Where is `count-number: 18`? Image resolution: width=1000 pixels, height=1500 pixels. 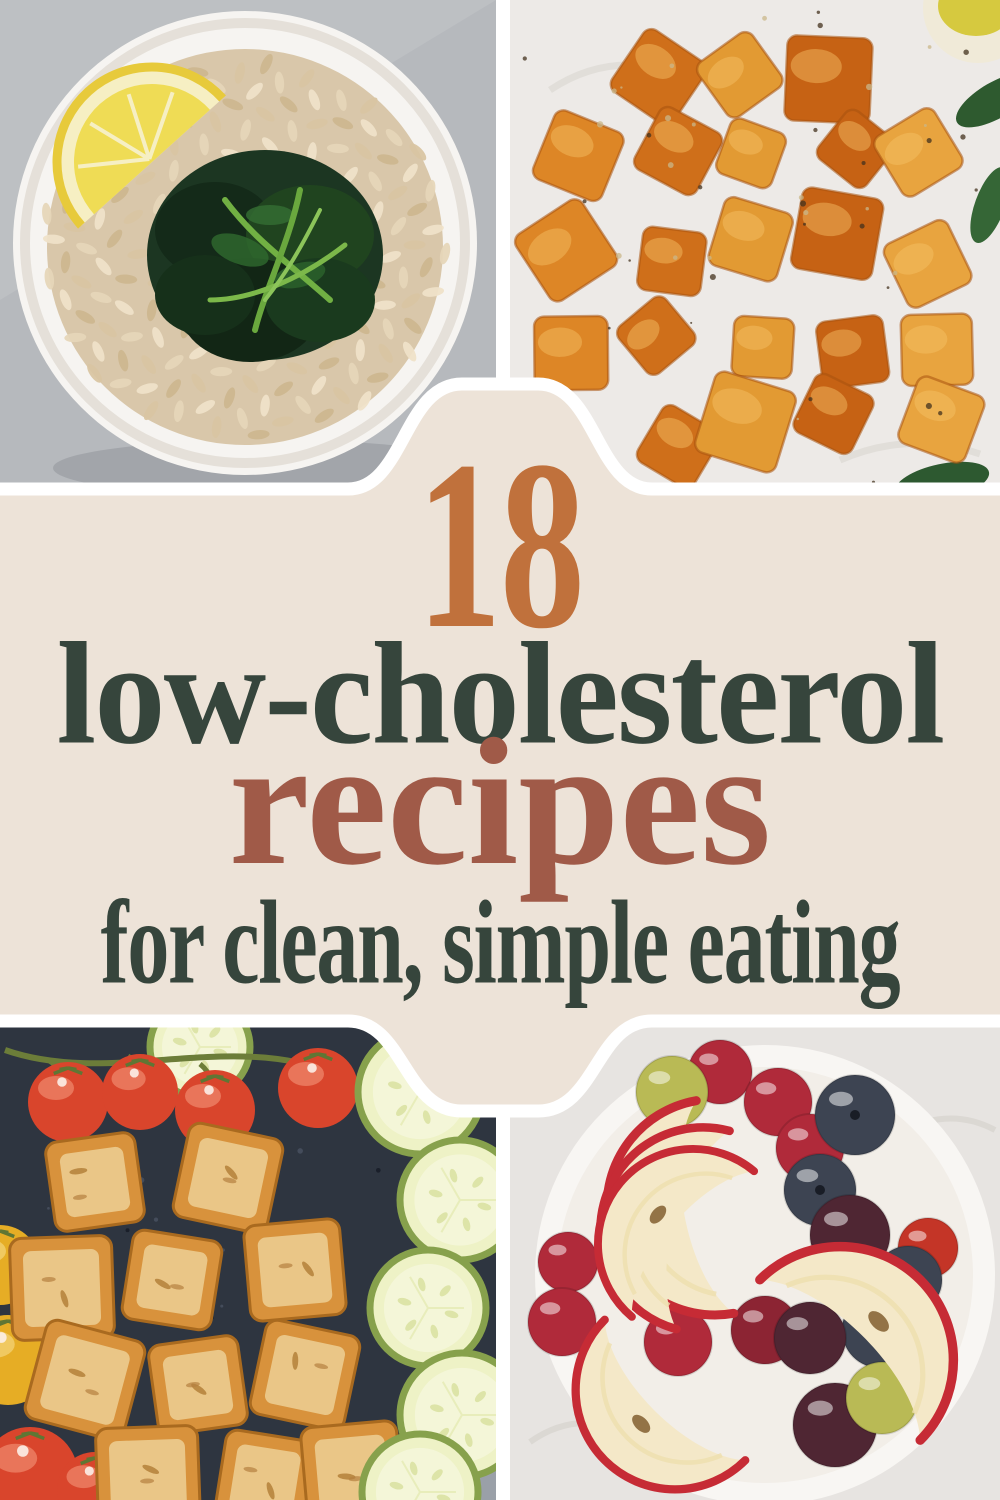 count-number: 18 is located at coordinates (500, 545).